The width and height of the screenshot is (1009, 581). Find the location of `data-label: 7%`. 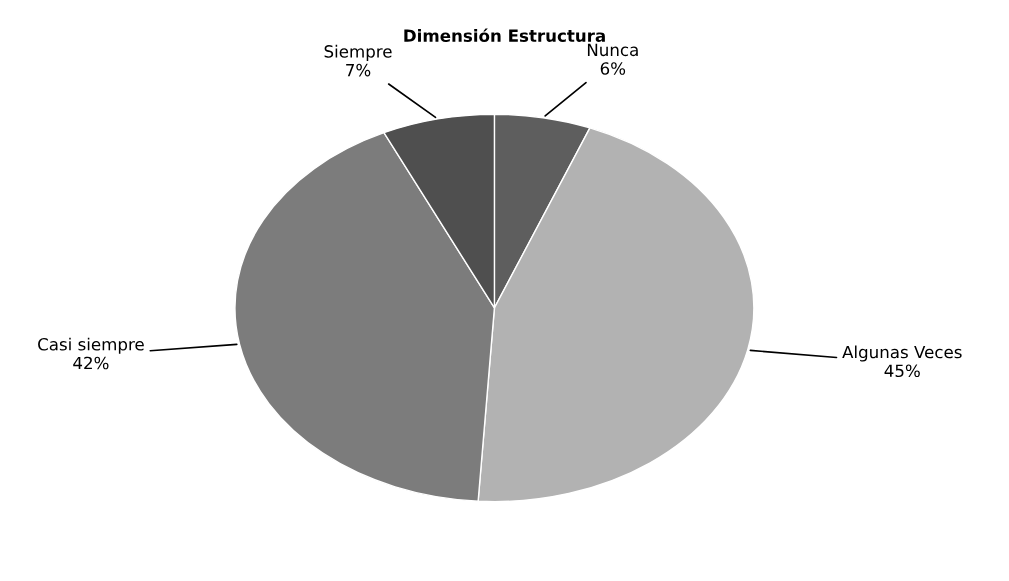

data-label: 7% is located at coordinates (358, 70).